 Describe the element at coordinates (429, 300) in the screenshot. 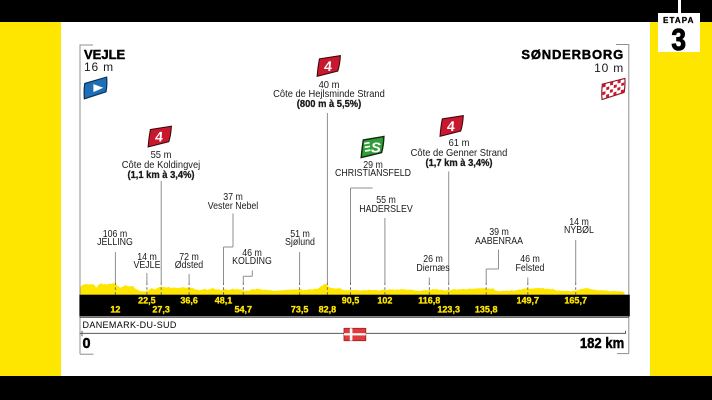

I see `svg-text: 116,8` at that location.